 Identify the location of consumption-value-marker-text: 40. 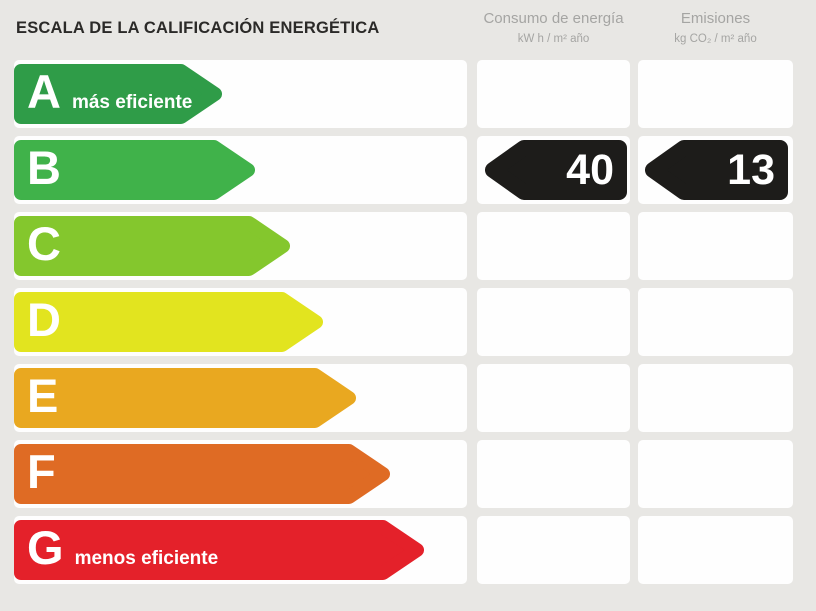
(590, 170).